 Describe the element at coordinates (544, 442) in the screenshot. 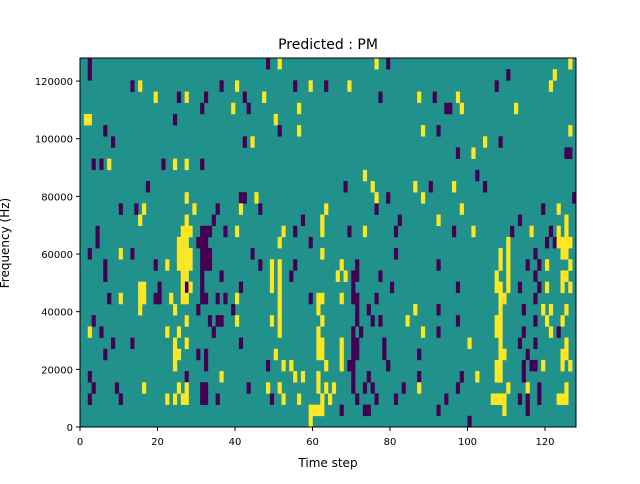

I see `x-tick-label: 120` at that location.